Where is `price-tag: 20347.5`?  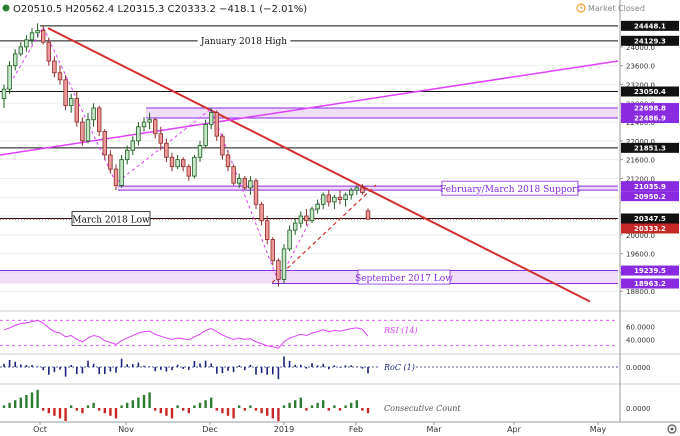 price-tag: 20347.5 is located at coordinates (650, 218).